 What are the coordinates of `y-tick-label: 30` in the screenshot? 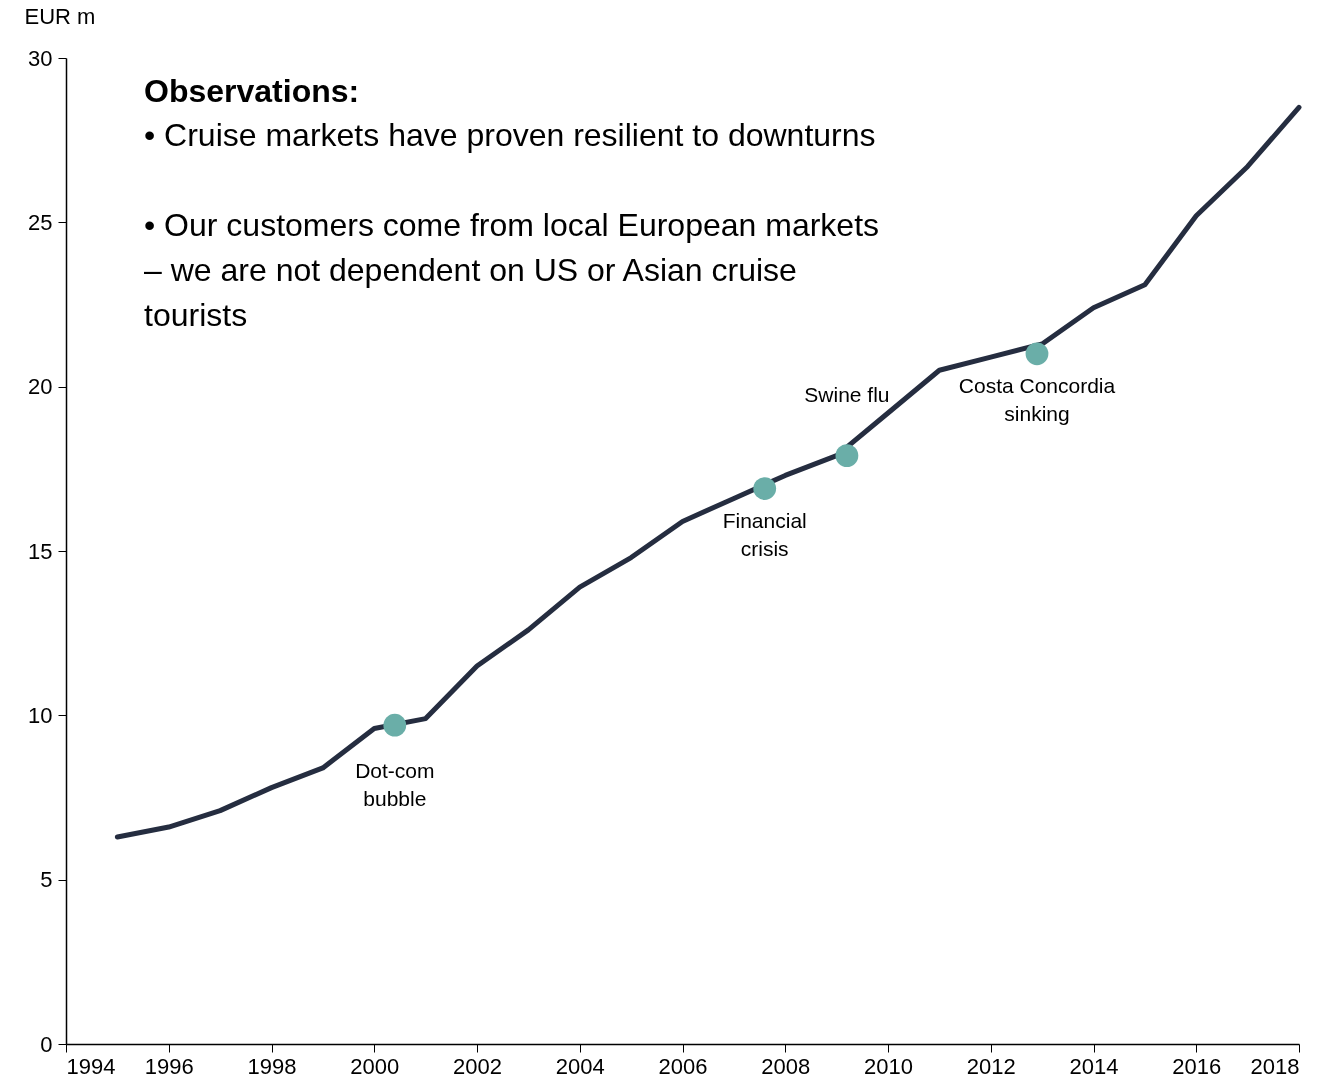 It's located at (40, 58).